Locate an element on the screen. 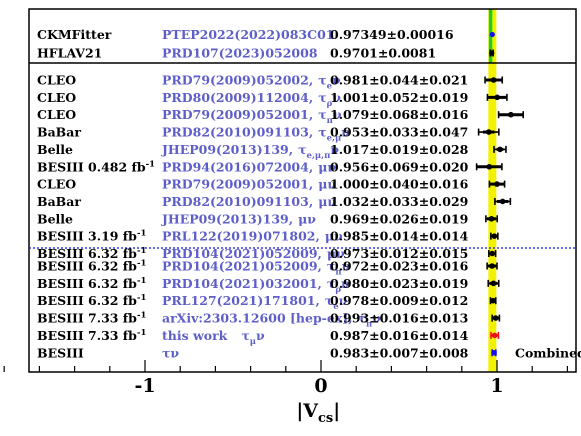 This screenshot has width=581, height=436. row-value-label: 1.079±0.068±0.016 is located at coordinates (399, 114).